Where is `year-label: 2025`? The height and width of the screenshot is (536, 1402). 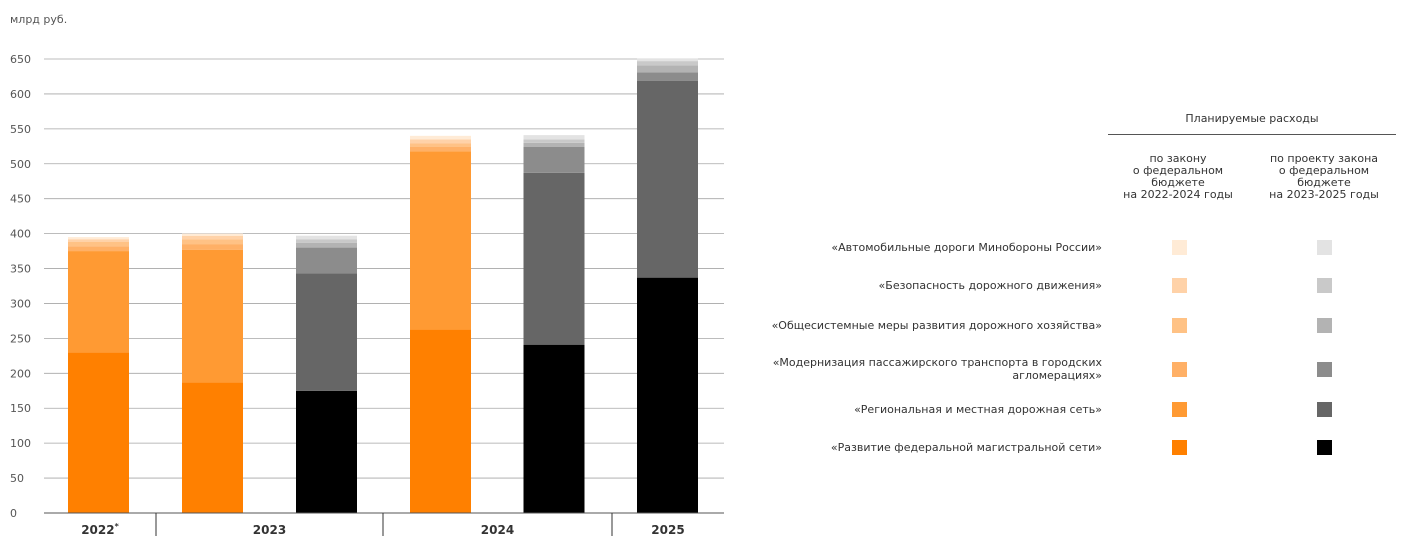
year-label: 2025 is located at coordinates (667, 529).